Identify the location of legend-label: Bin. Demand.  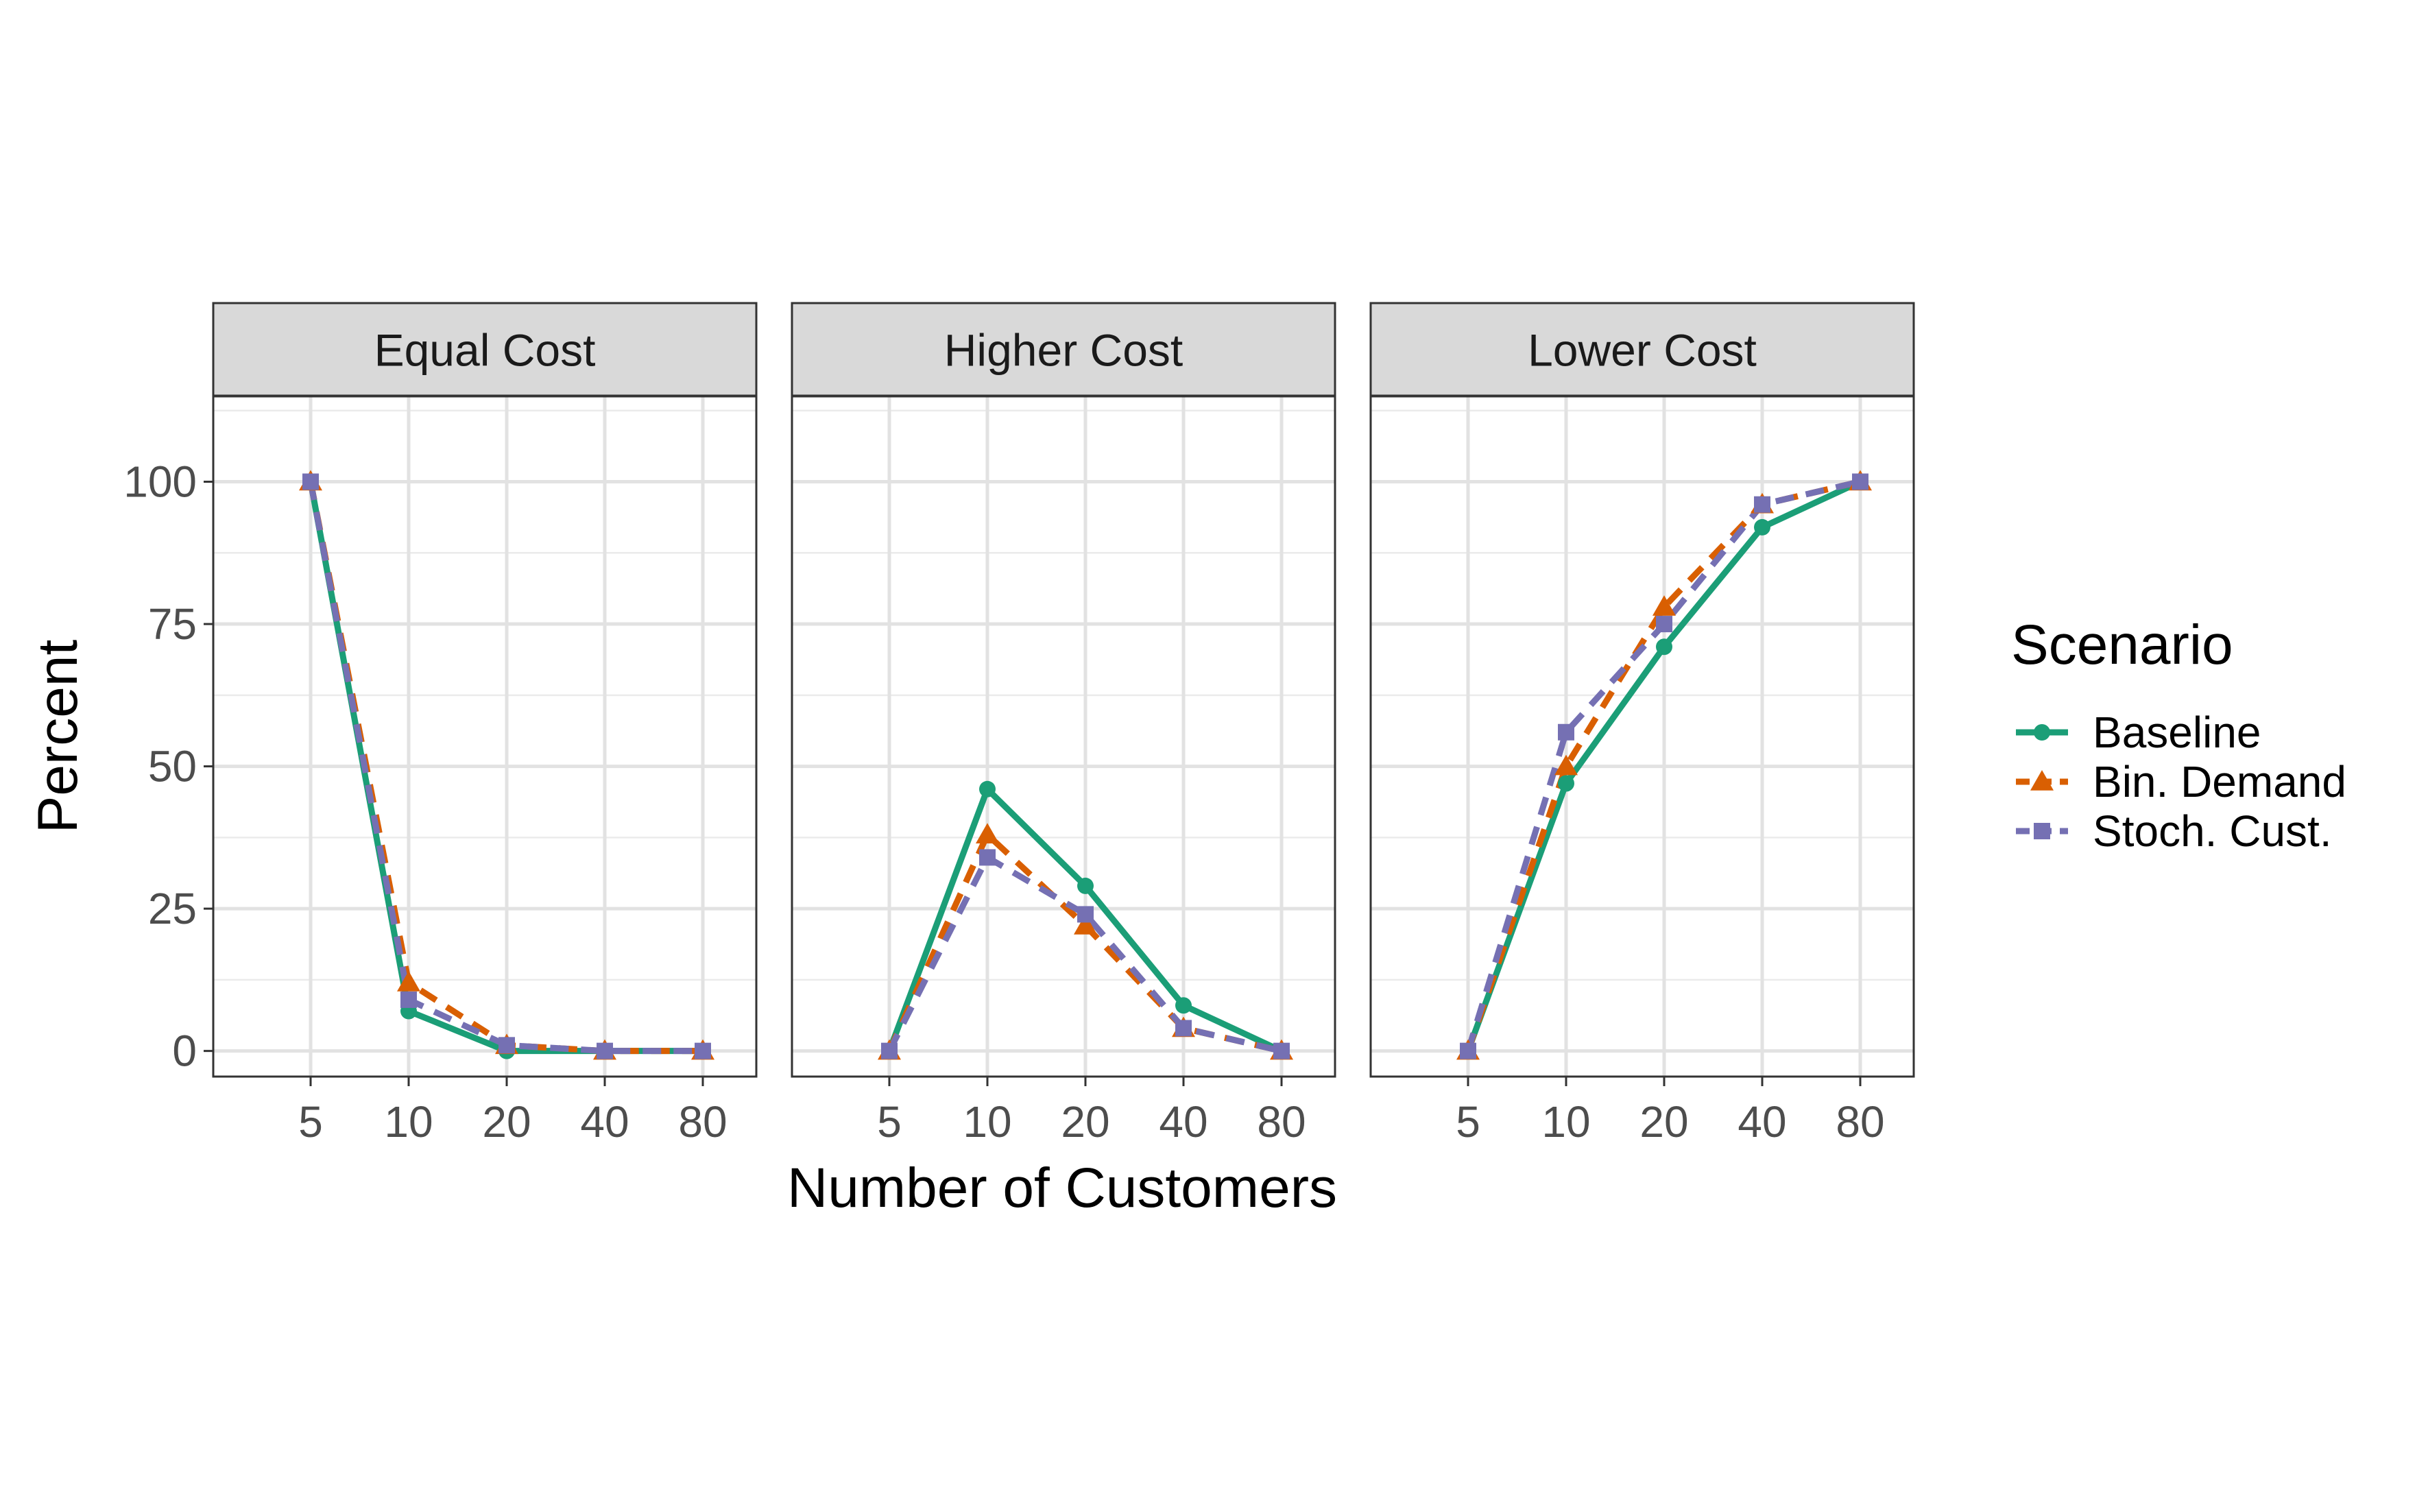
(2219, 781).